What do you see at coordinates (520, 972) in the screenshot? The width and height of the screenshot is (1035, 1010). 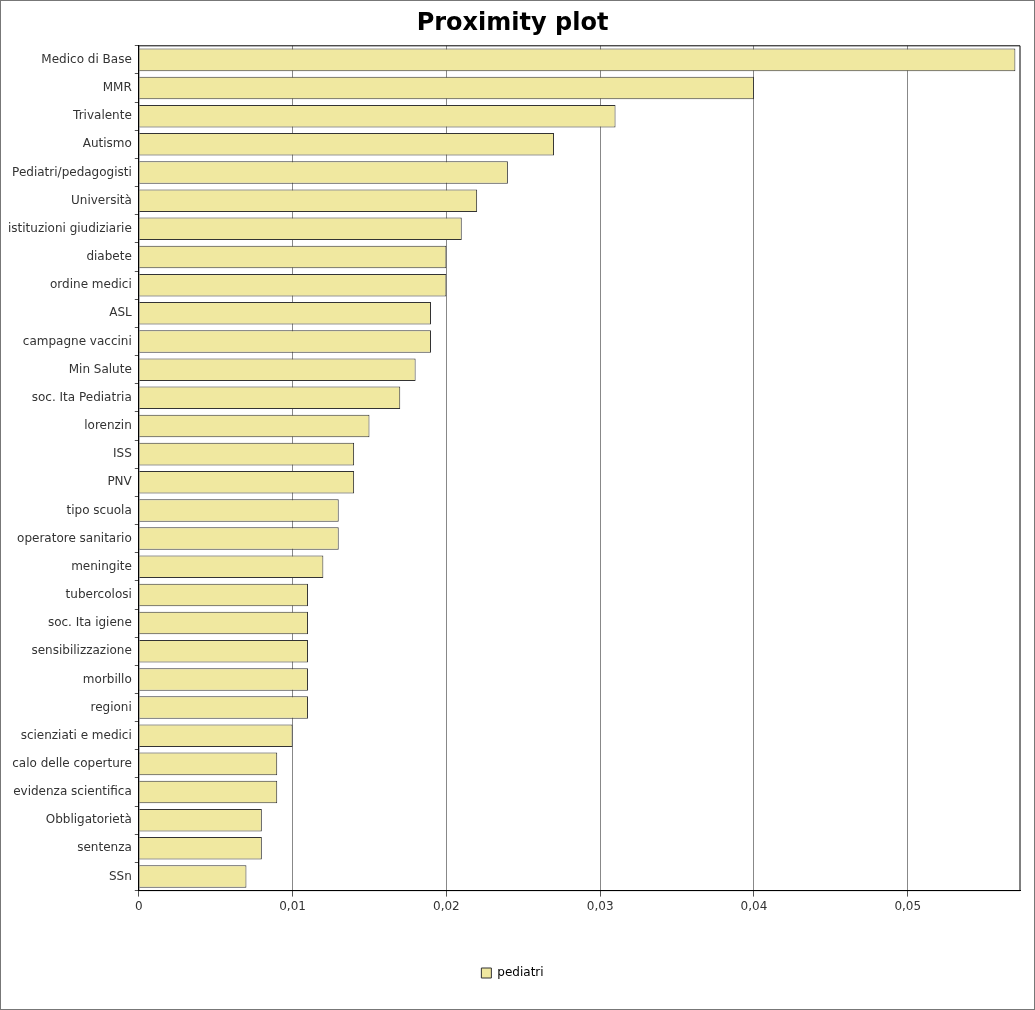 I see `legend-label: pediatri` at bounding box center [520, 972].